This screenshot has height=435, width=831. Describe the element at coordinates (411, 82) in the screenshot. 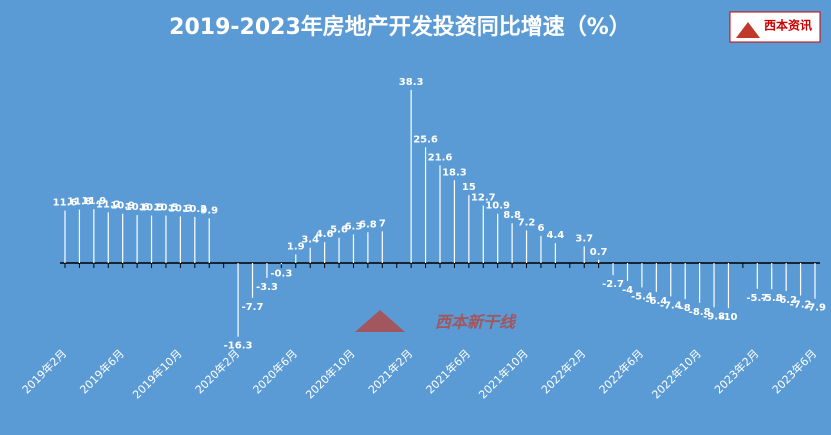

I see `value-label: 38.3` at that location.